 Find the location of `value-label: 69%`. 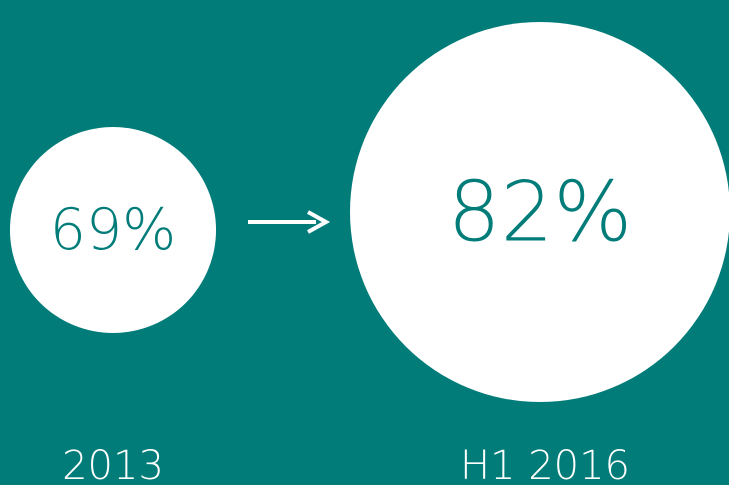

value-label: 69% is located at coordinates (113, 230).